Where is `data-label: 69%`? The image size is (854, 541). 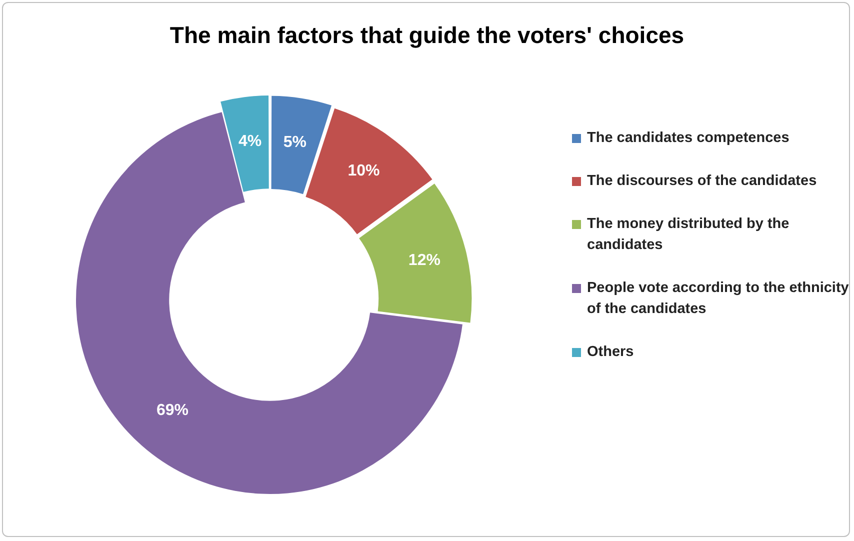 data-label: 69% is located at coordinates (172, 411).